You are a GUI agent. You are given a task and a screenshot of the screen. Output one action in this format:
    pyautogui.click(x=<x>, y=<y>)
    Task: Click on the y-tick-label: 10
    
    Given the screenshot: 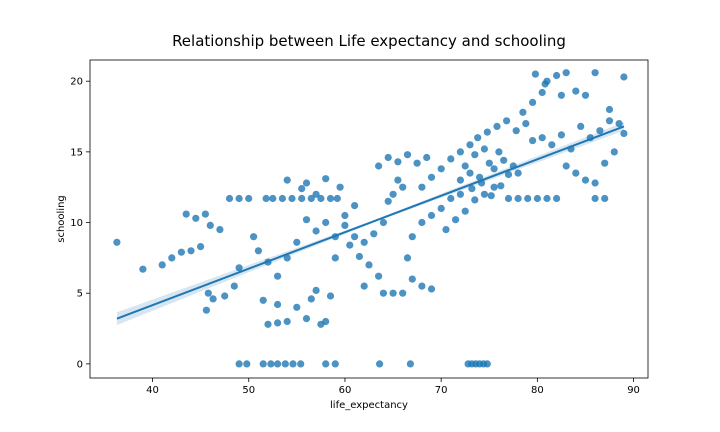 What is the action you would take?
    pyautogui.click(x=76, y=223)
    